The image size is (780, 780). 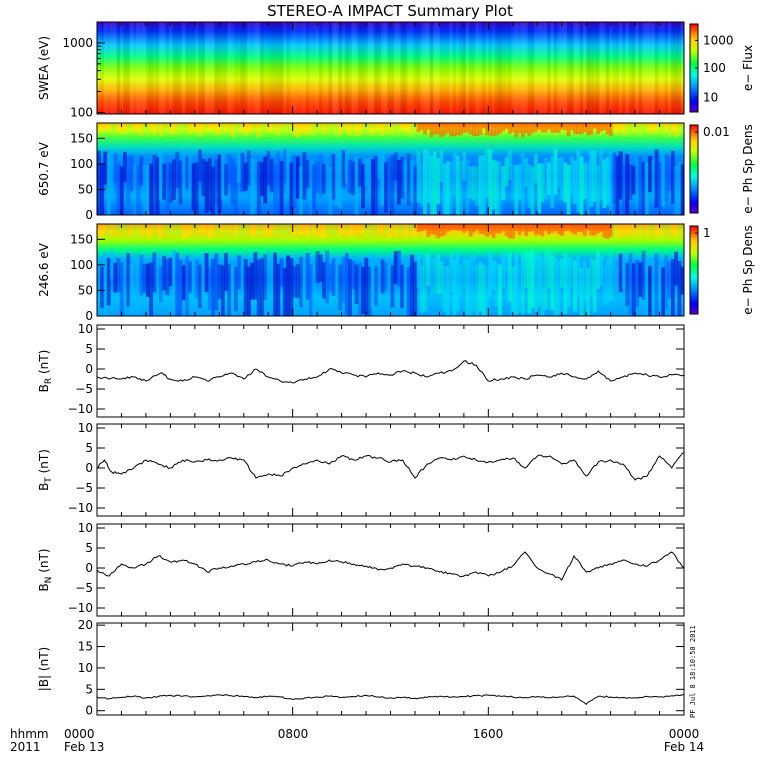 I want to click on panel-swea: 1000 100 SWEA (eV) 1000 100 10 e− Flux, so click(x=396, y=70).